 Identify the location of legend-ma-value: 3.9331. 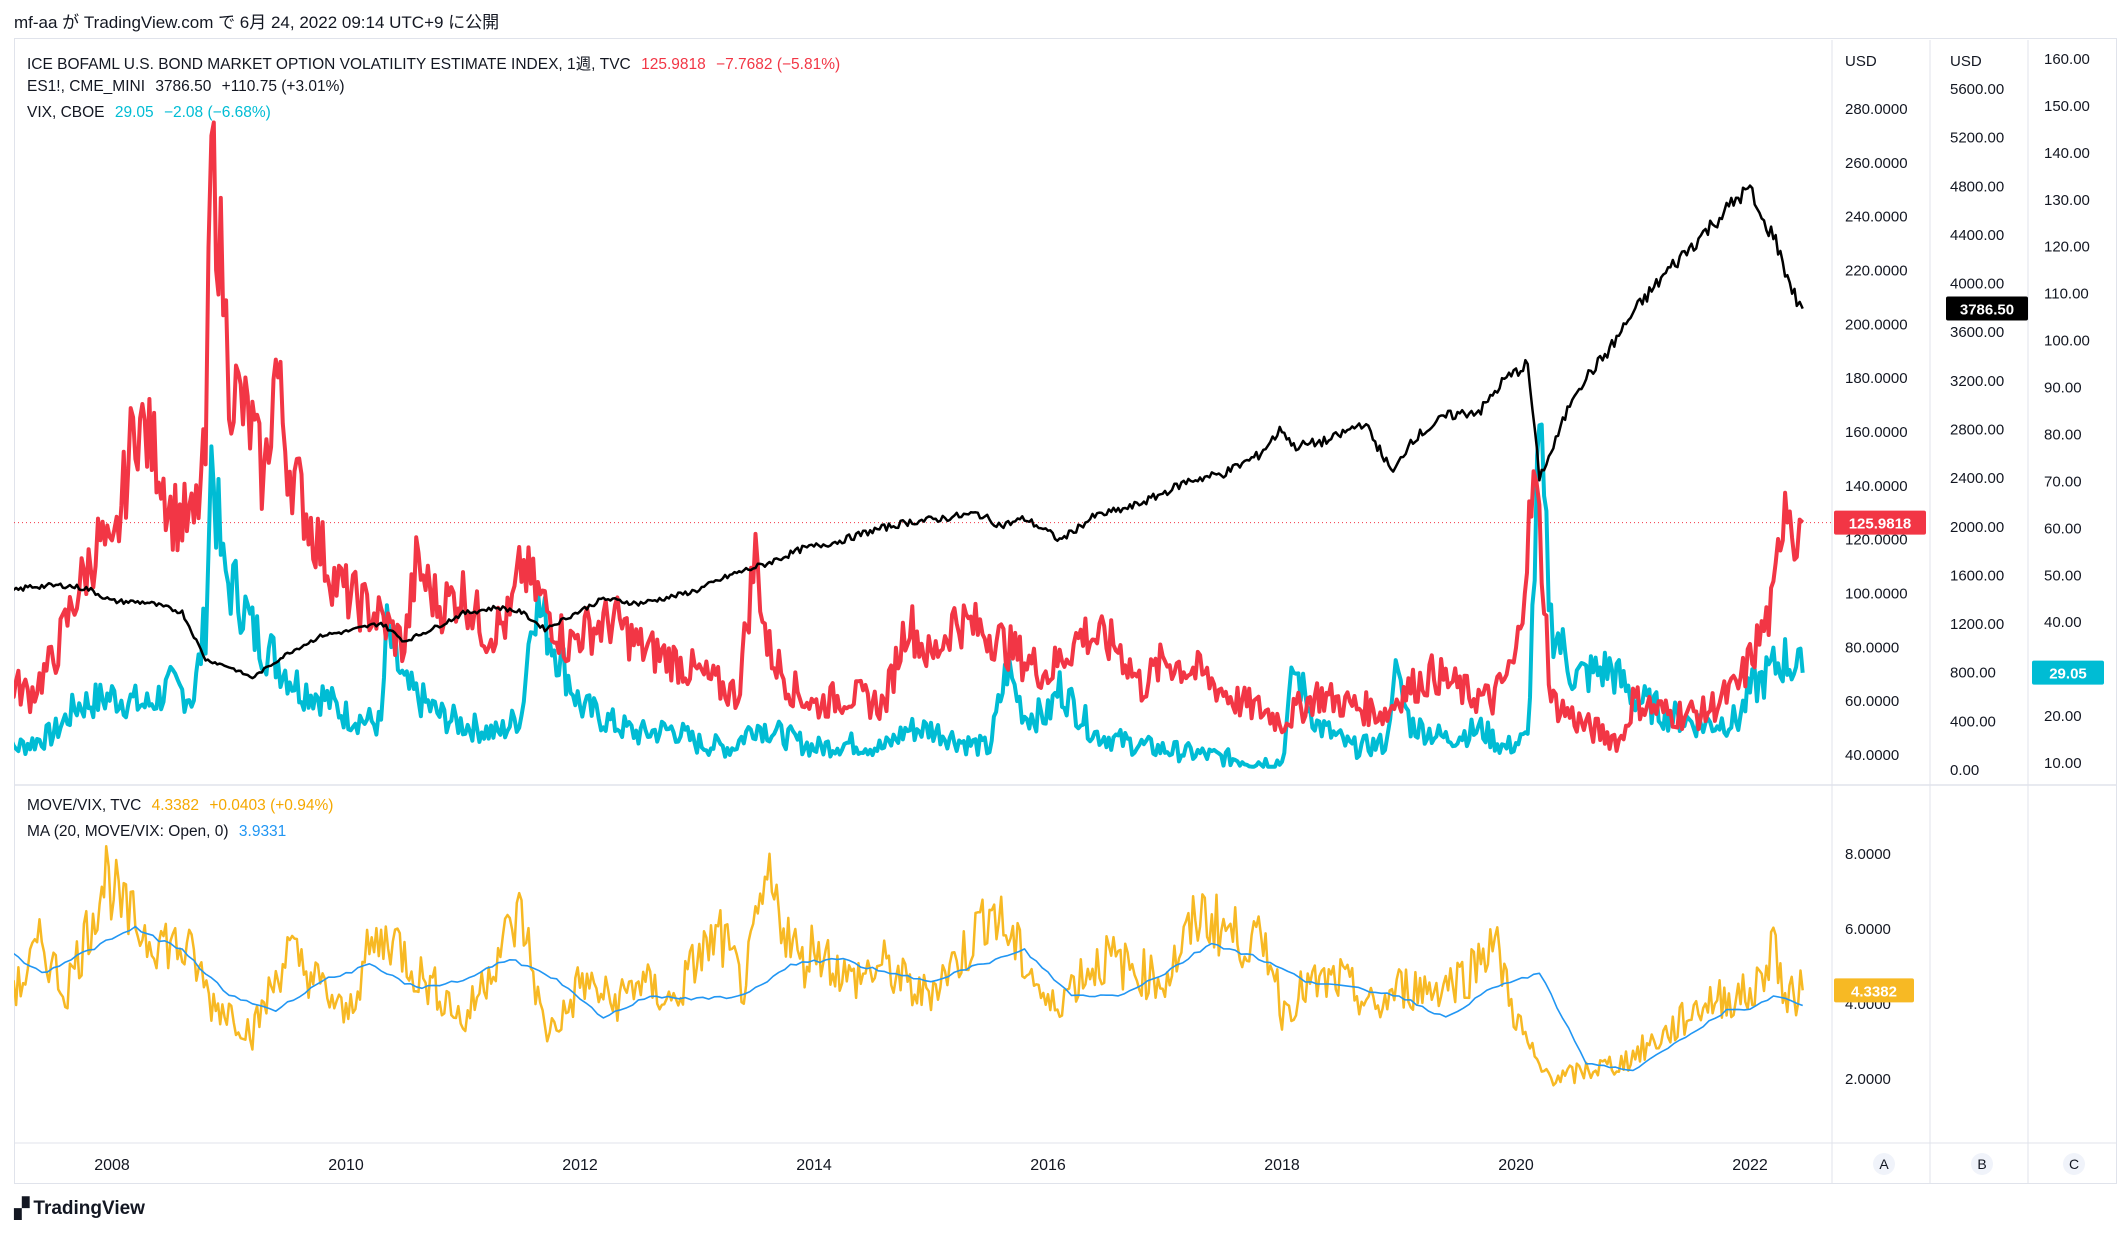
(262, 831).